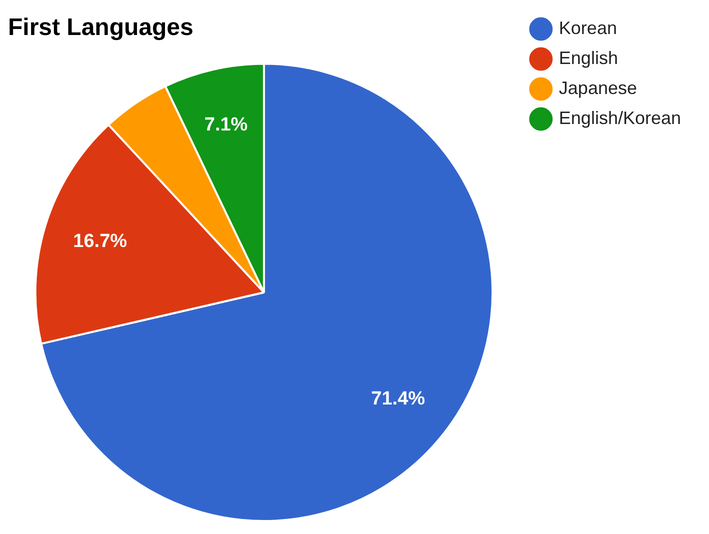  Describe the element at coordinates (597, 88) in the screenshot. I see `legend-label: Japanese` at that location.